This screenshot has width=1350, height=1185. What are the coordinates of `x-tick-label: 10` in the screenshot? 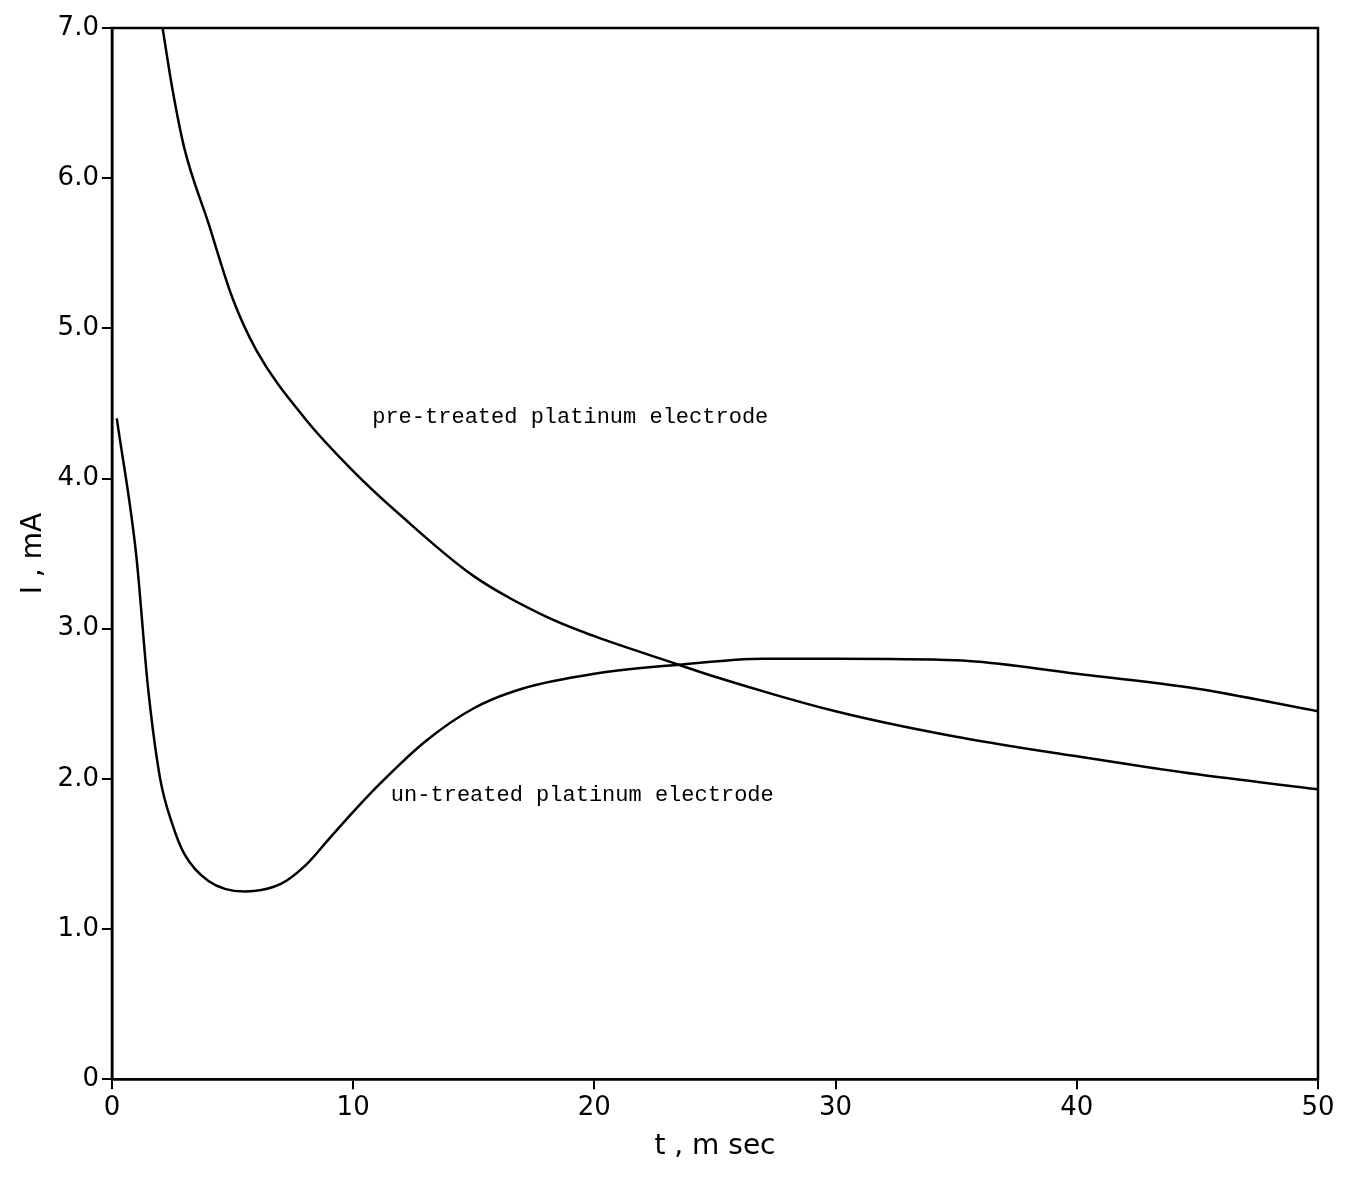 It's located at (353, 1105).